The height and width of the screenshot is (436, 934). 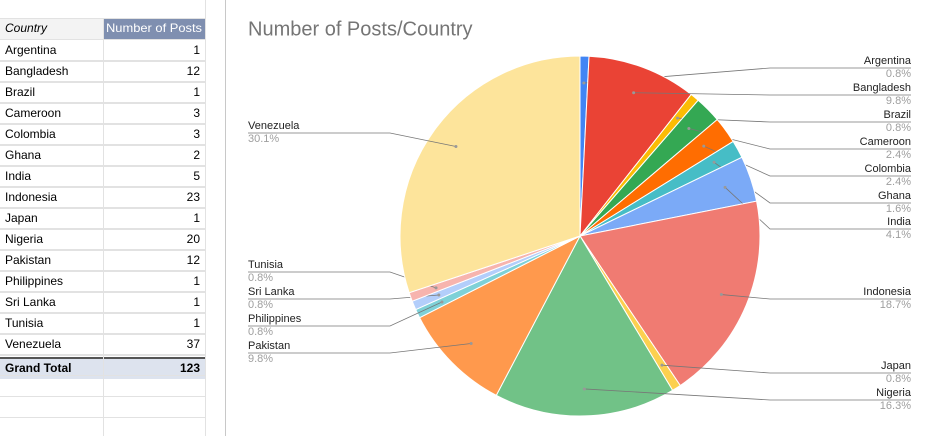 What do you see at coordinates (30, 134) in the screenshot?
I see `cell-text: Colombia` at bounding box center [30, 134].